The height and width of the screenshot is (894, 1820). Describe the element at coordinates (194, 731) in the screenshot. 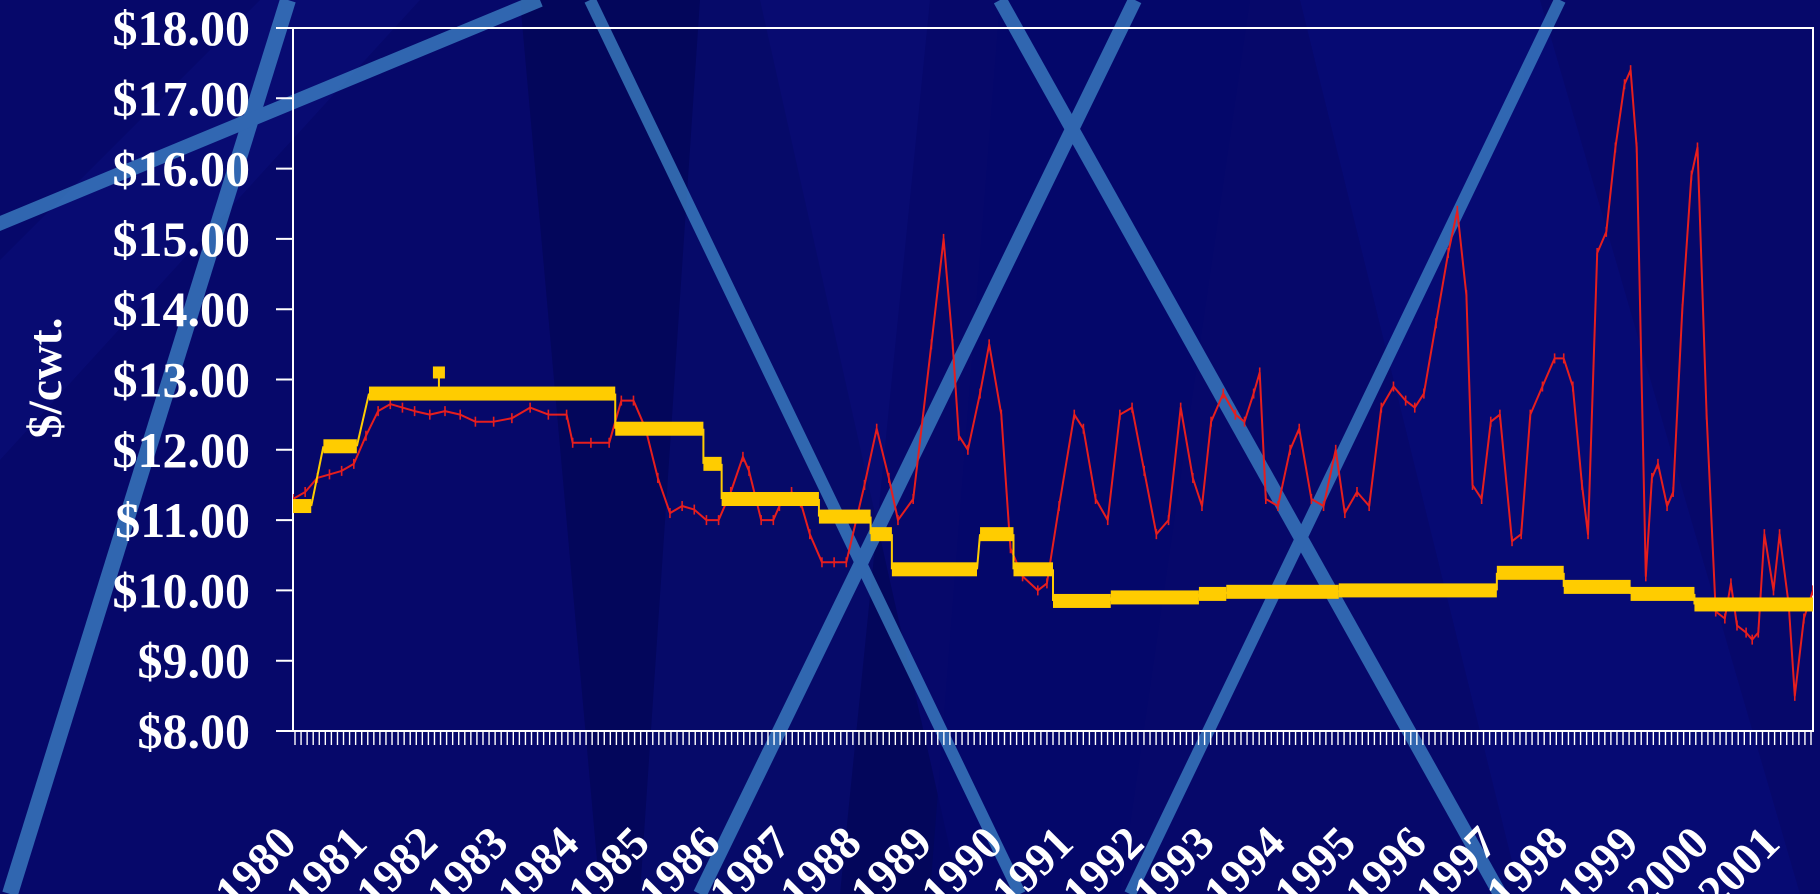

I see `y-tick-label: $8.00` at that location.